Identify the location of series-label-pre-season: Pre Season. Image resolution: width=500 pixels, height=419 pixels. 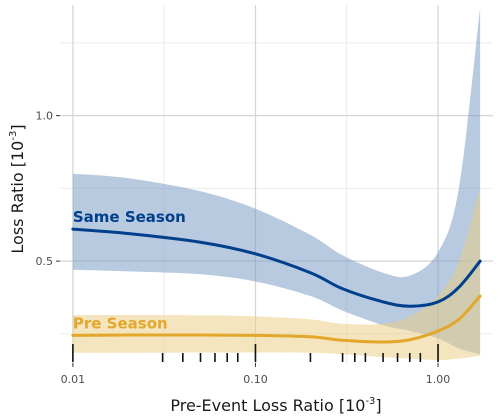
(120, 323).